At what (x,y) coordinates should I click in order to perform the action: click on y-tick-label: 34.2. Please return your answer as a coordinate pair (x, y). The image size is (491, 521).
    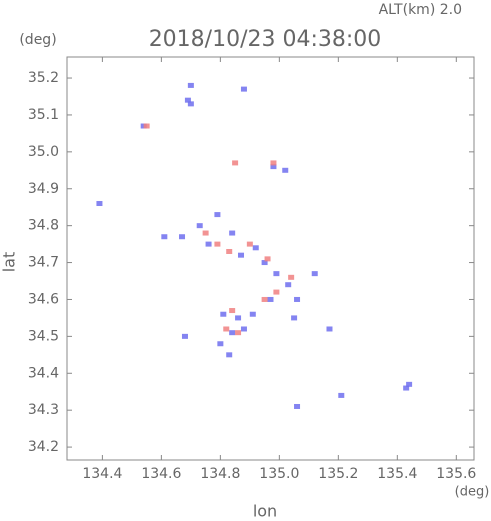
    Looking at the image, I should click on (43, 447).